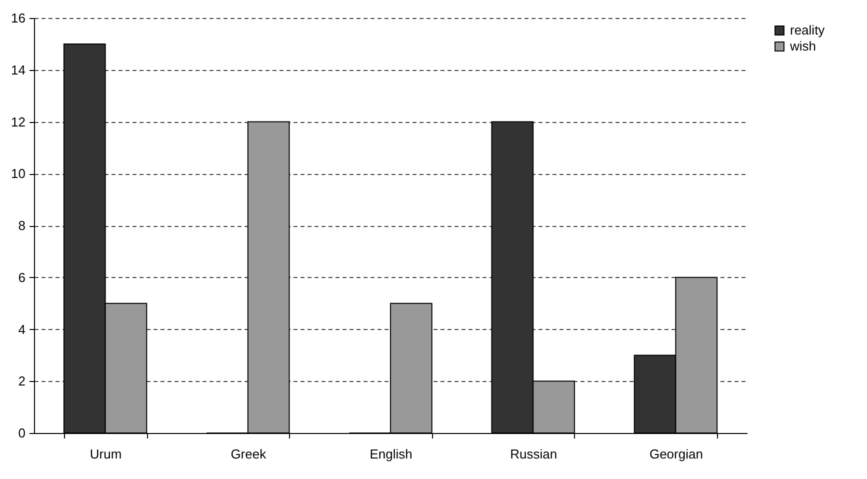 The width and height of the screenshot is (867, 479). I want to click on y-tick-label: 10, so click(18, 174).